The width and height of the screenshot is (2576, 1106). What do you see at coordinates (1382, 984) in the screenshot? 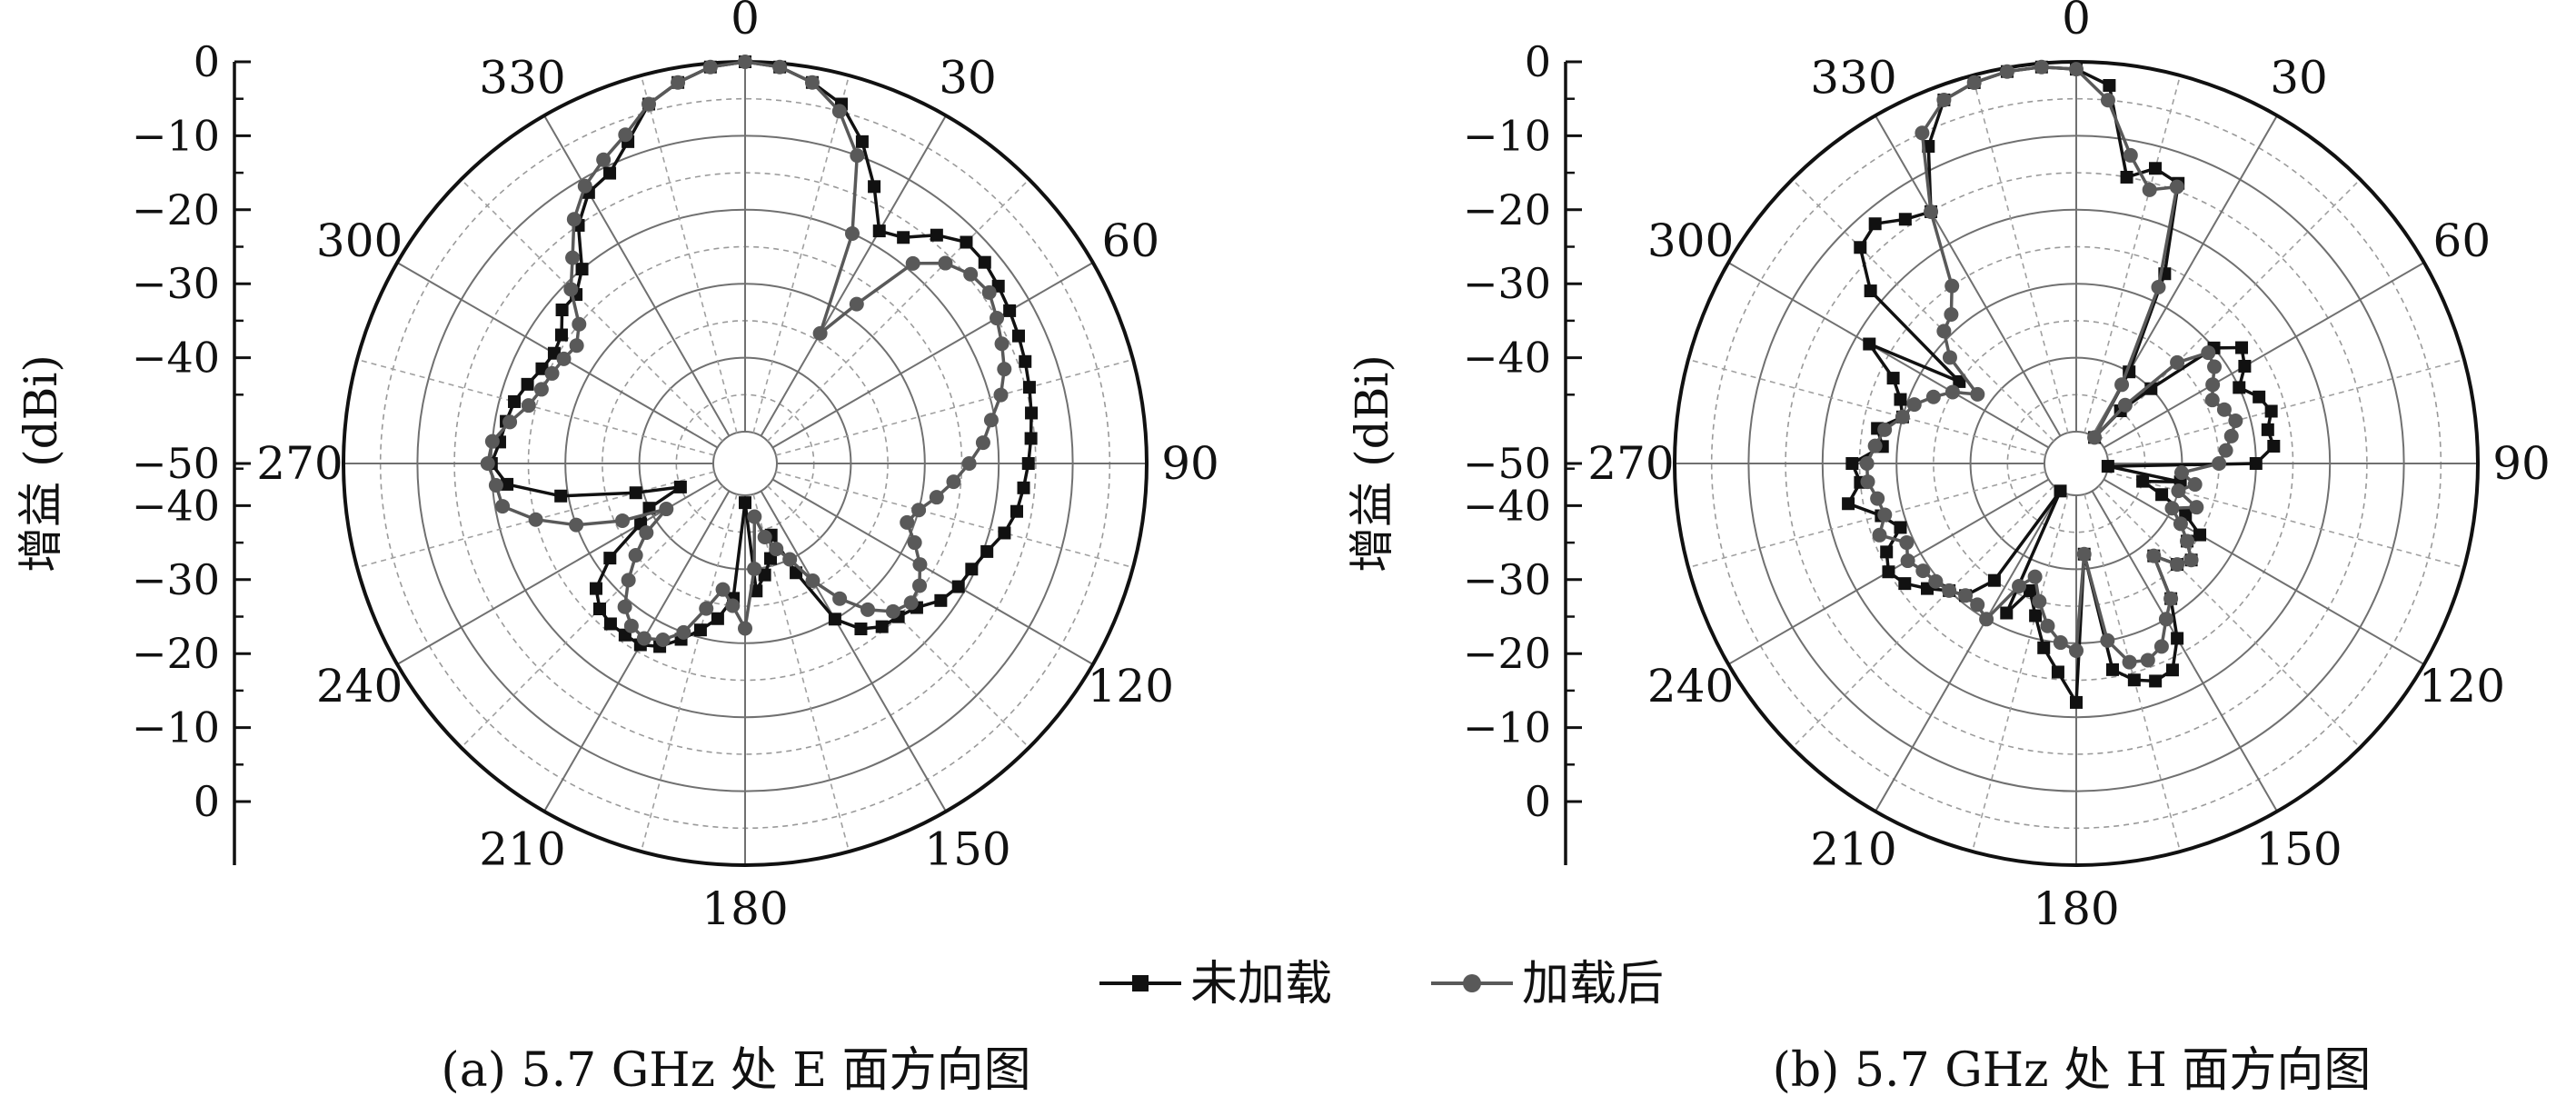
I see `legend: 未加载 加载后` at bounding box center [1382, 984].